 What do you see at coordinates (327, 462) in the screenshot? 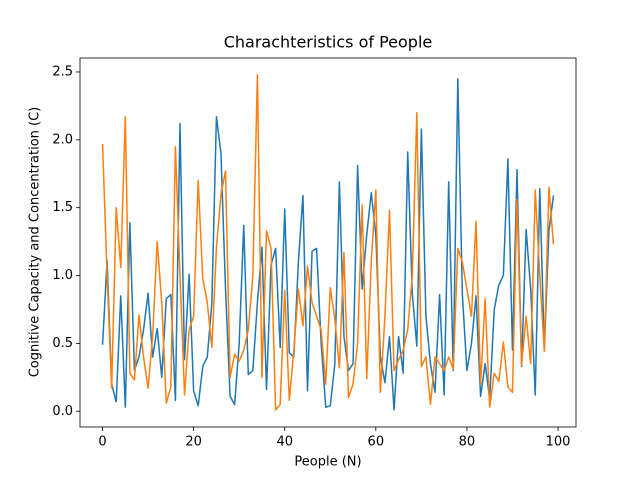
I see `x-axis-label: People (N)` at bounding box center [327, 462].